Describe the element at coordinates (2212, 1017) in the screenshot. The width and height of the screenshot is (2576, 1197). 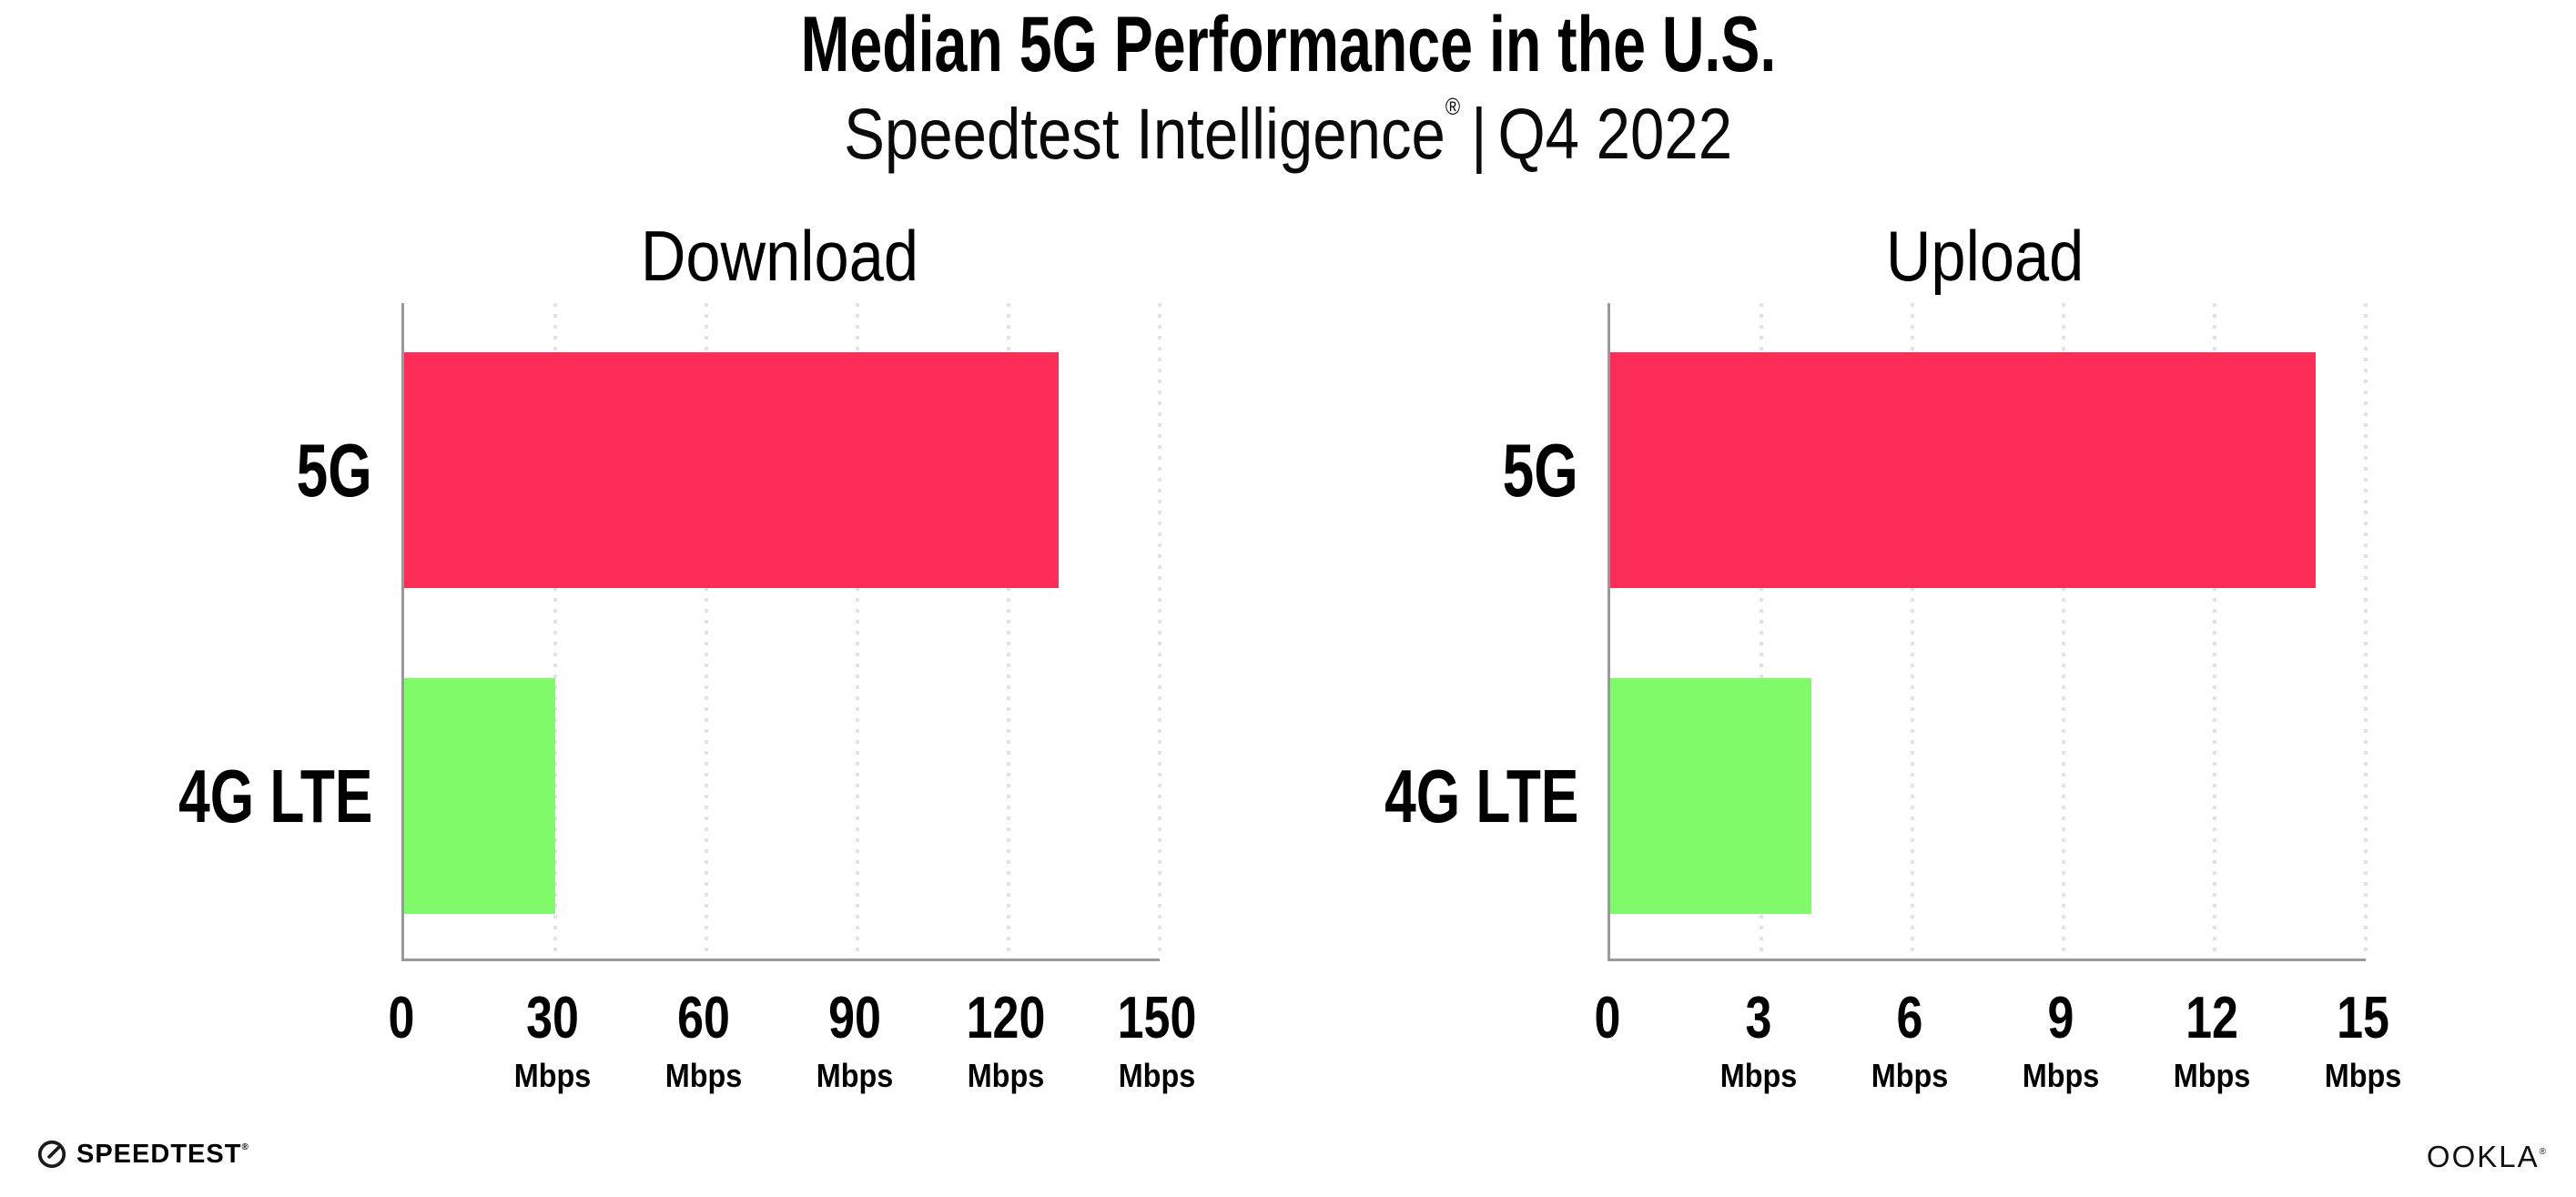
I see `x-axis-tick-value: 12` at that location.